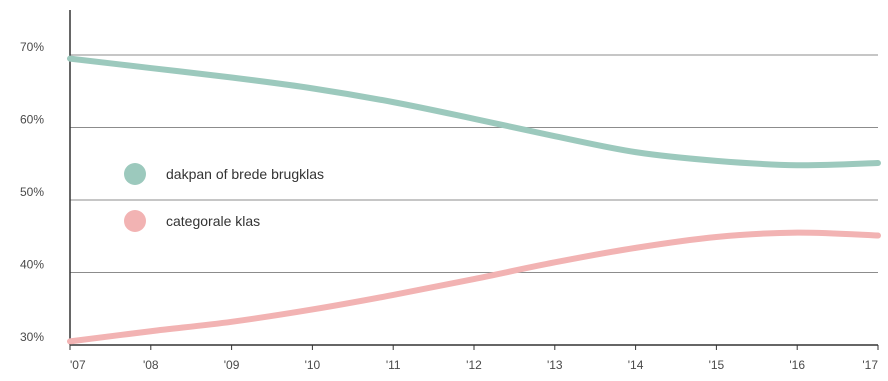  I want to click on y-tick-labels: 30% 40% 50% 60% 70%, so click(32, 192).